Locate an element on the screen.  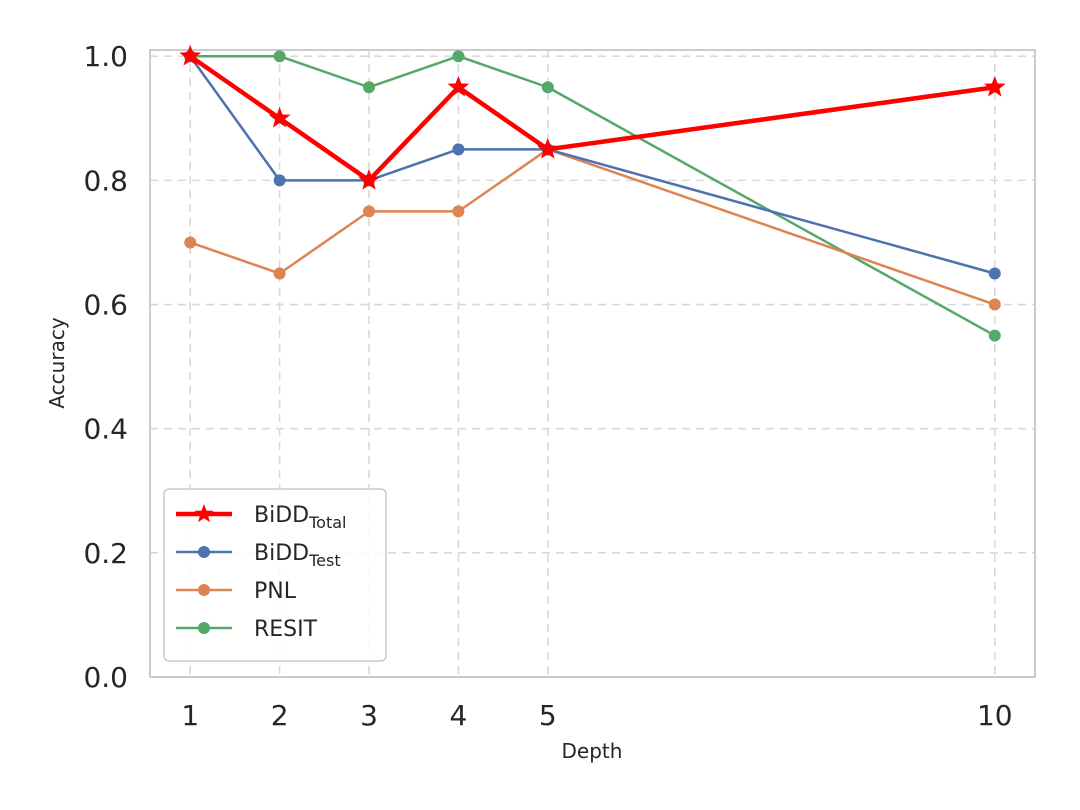
legend-label: BiDDTest is located at coordinates (297, 555).